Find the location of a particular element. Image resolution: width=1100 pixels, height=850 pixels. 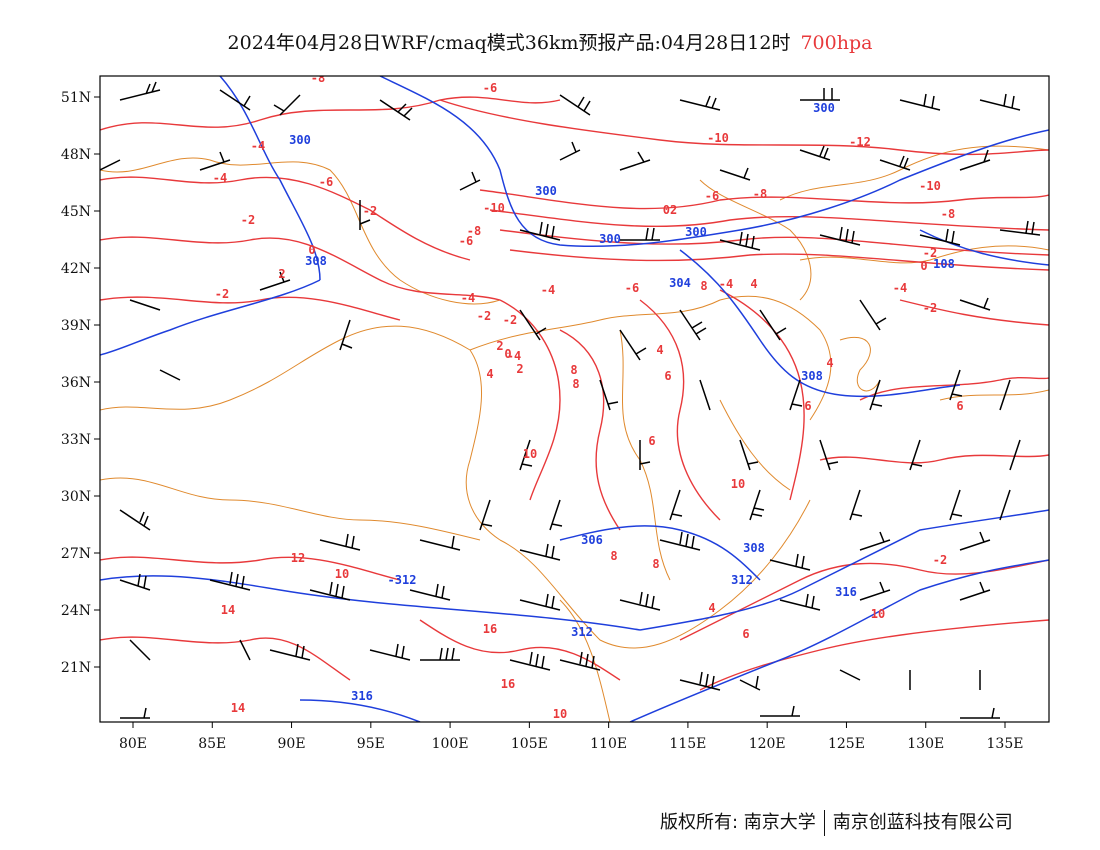

title-level: 700hpa is located at coordinates (836, 43).